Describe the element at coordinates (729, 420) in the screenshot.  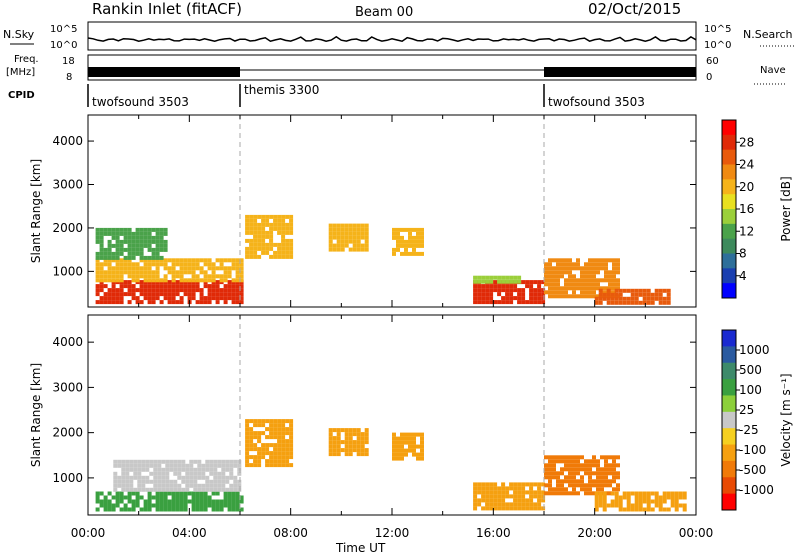
I see `colorbar-frame` at that location.